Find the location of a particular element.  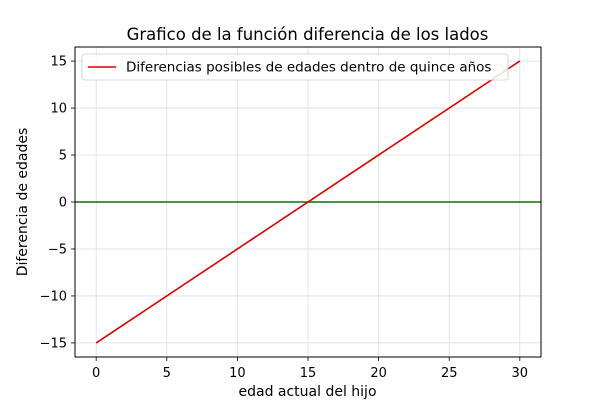

x-tick-label: 5 is located at coordinates (167, 373).